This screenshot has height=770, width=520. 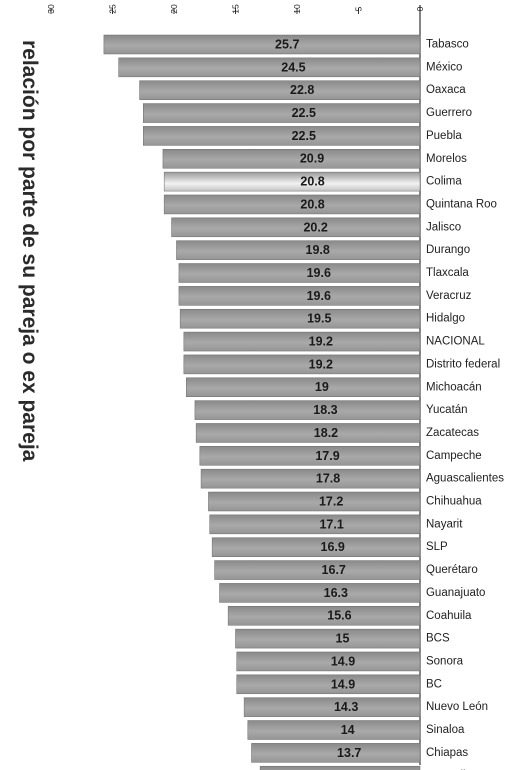 What do you see at coordinates (438, 639) in the screenshot?
I see `category-label-bcs: BCS` at bounding box center [438, 639].